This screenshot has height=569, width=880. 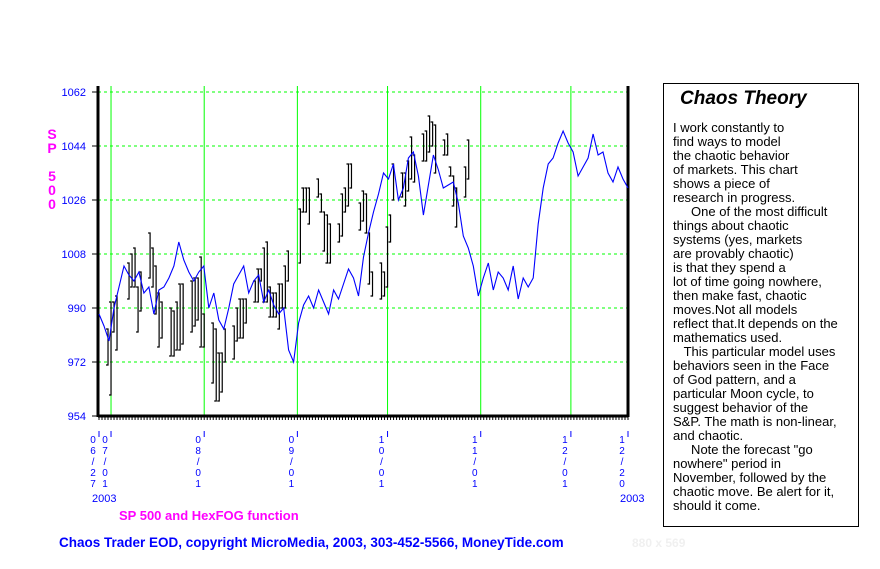 I want to click on panel-line: is that they spend a, so click(x=729, y=267).